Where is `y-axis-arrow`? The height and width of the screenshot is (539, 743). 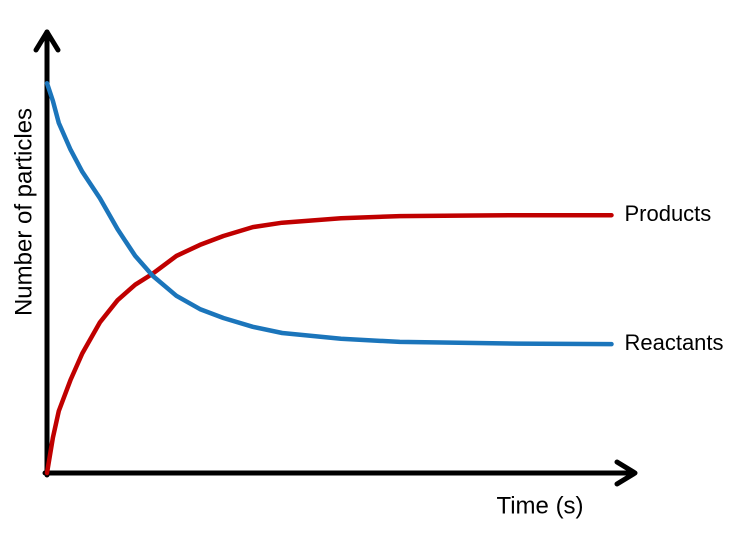
y-axis-arrow is located at coordinates (47, 41).